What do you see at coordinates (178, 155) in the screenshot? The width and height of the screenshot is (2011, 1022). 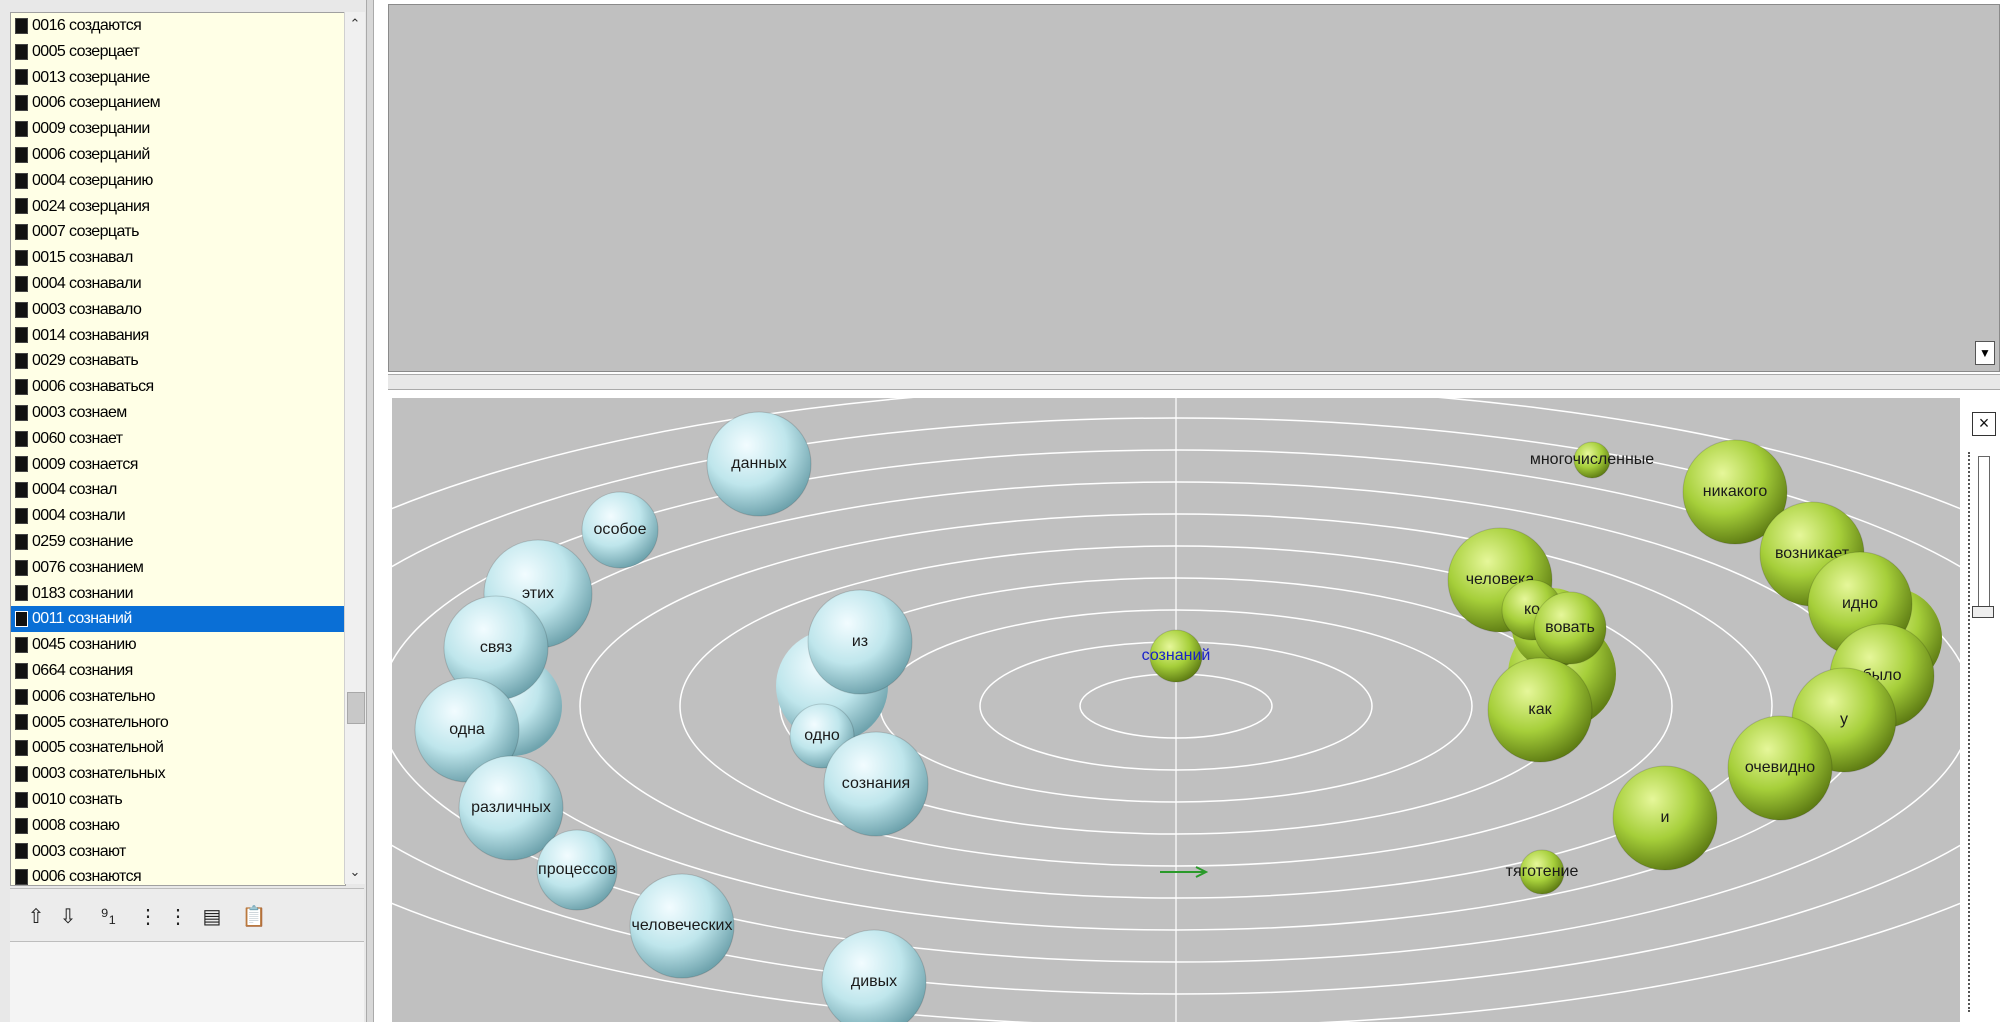 I see `list-item: 0006 созерцаний` at bounding box center [178, 155].